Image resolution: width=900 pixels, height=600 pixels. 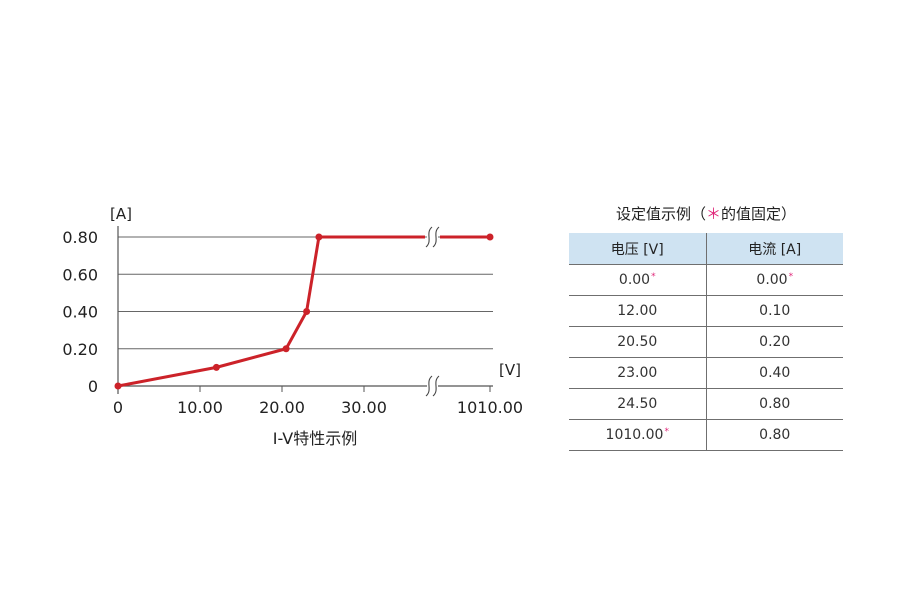 What do you see at coordinates (200, 407) in the screenshot?
I see `x-tick-label-1: 10.00` at bounding box center [200, 407].